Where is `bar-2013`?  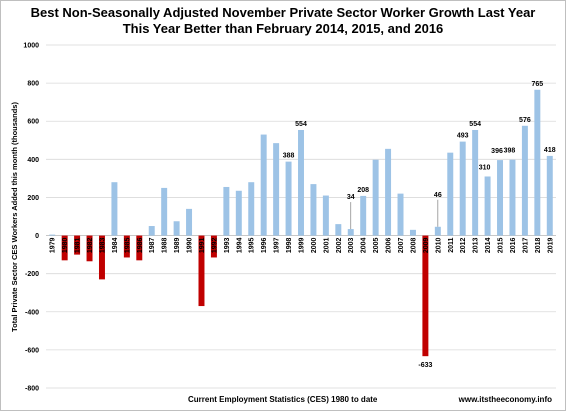
bar-2013 is located at coordinates (475, 182).